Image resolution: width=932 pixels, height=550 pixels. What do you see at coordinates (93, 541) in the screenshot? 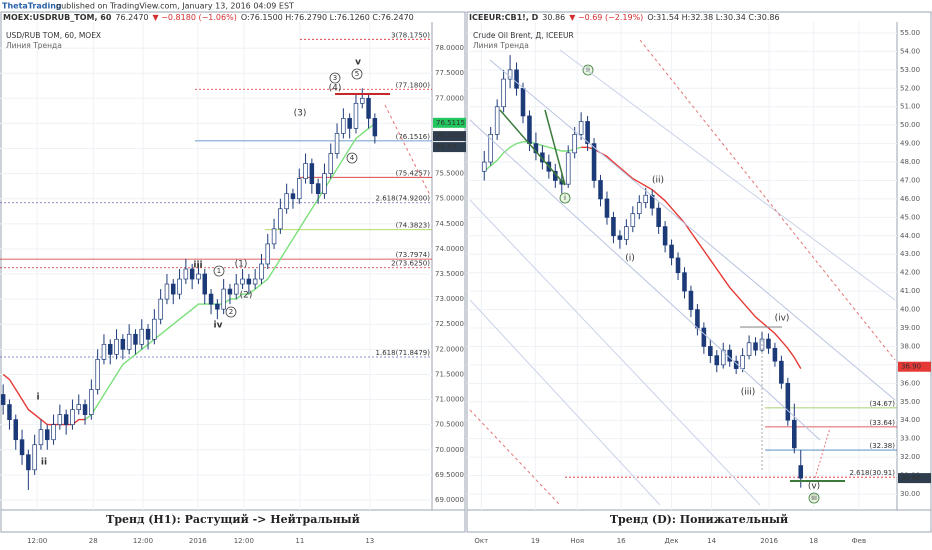
I see `x-tick-label: 28` at bounding box center [93, 541].